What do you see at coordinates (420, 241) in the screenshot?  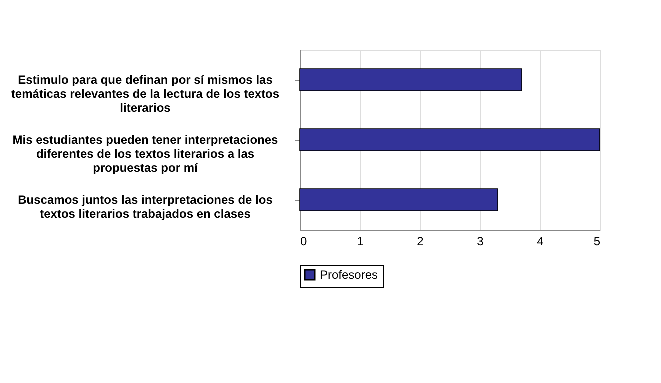 I see `x-tick-label: 2` at bounding box center [420, 241].